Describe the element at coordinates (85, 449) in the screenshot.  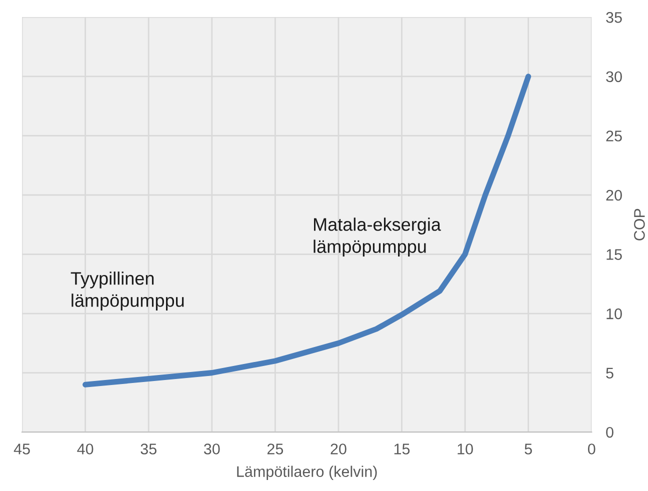
I see `x-tick-label: 40` at that location.